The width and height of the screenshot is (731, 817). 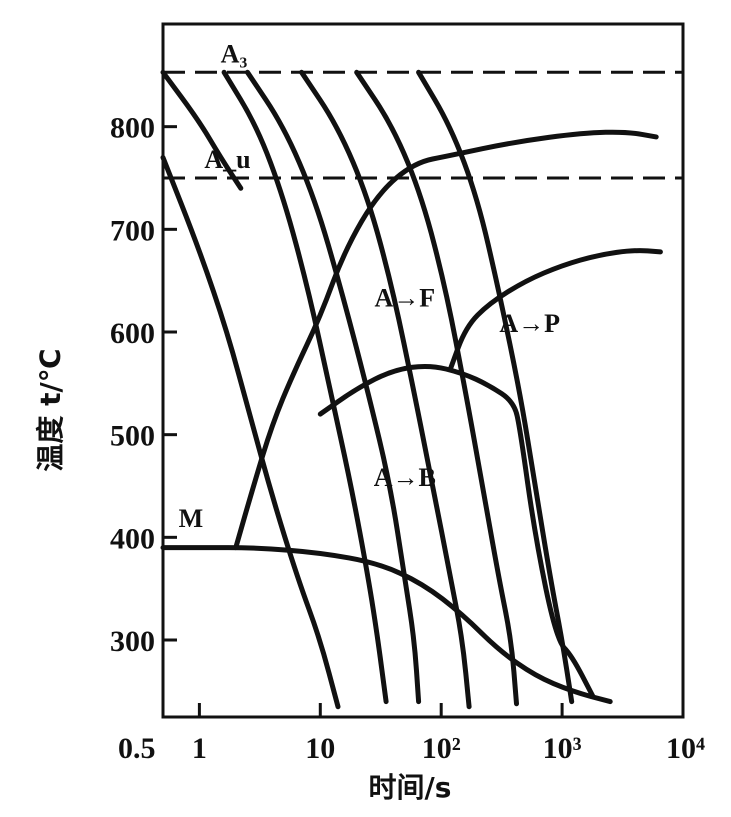 I want to click on y-tick-label: 300, so click(x=132, y=641).